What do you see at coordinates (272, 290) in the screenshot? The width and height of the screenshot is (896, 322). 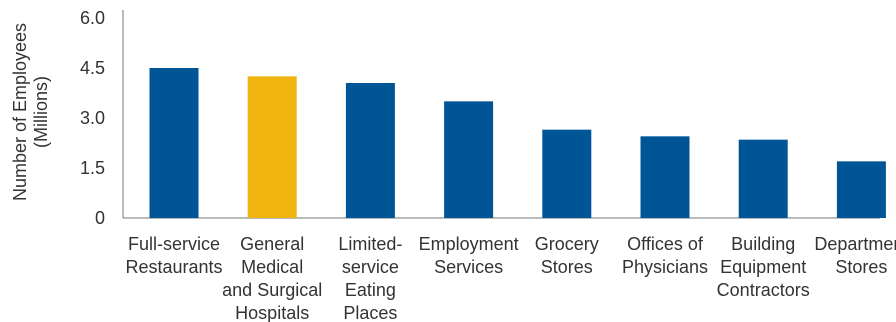 I see `category-label-line: and Surgical` at bounding box center [272, 290].